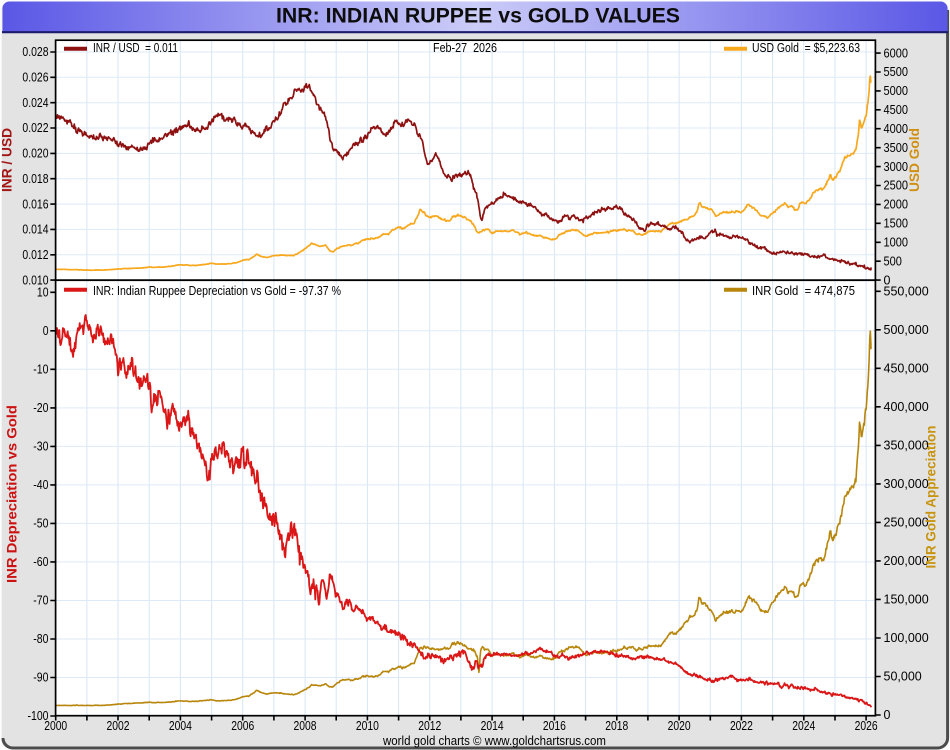  What do you see at coordinates (40, 678) in the screenshot?
I see `svg-text: -90` at bounding box center [40, 678].